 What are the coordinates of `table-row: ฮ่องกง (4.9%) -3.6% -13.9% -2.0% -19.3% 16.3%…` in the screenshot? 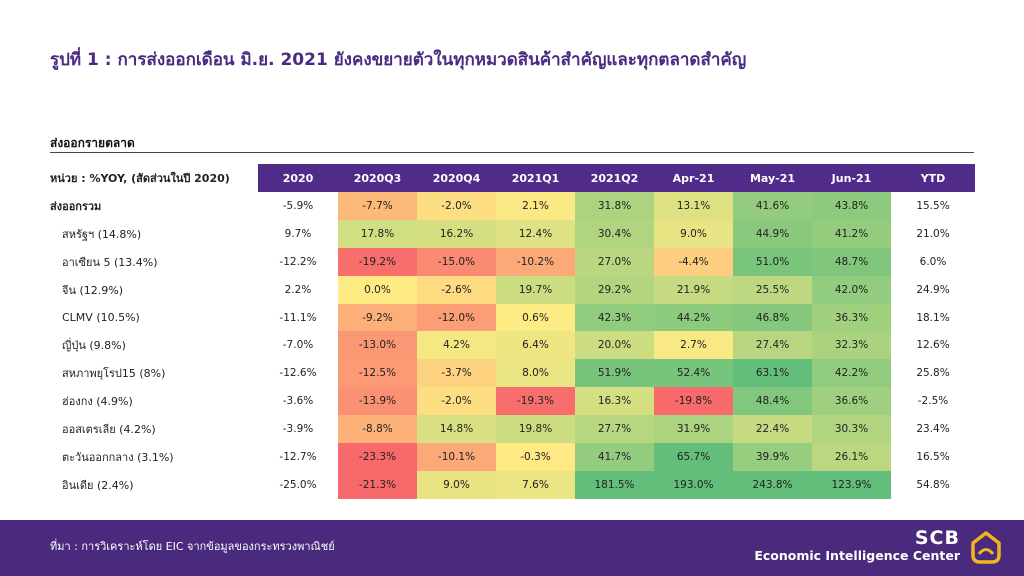 It's located at (512, 401).